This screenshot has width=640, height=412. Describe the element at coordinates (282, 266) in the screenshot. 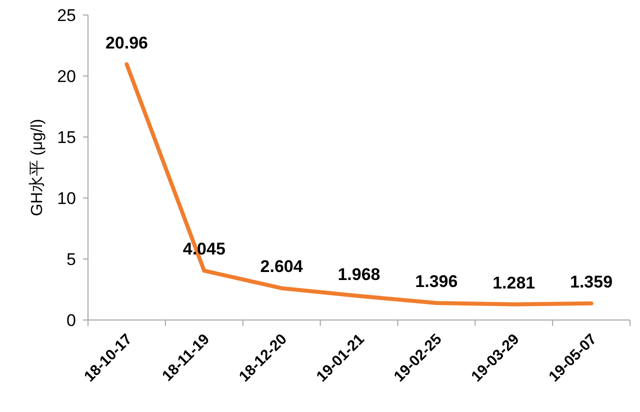

I see `data-label: 2.604` at that location.